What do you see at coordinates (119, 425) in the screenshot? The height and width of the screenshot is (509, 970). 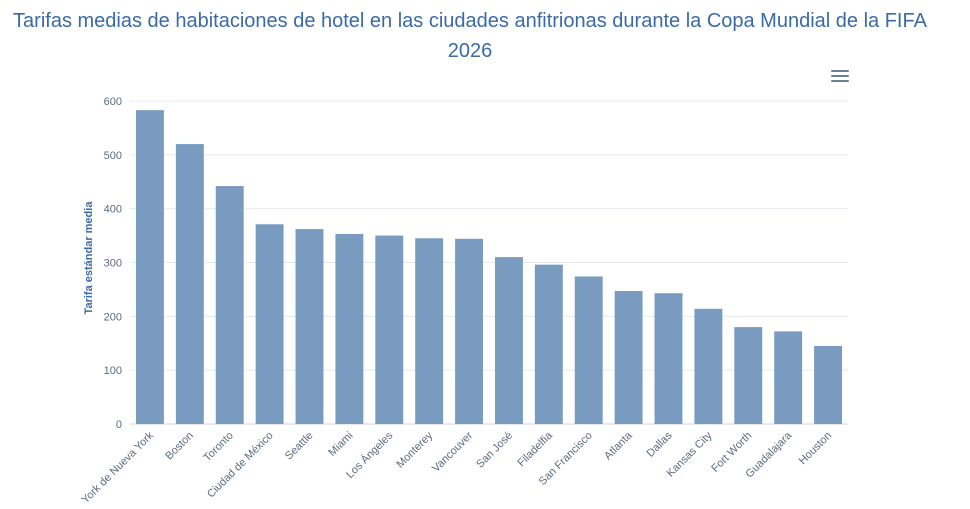 I see `y-tick-label: 0` at bounding box center [119, 425].